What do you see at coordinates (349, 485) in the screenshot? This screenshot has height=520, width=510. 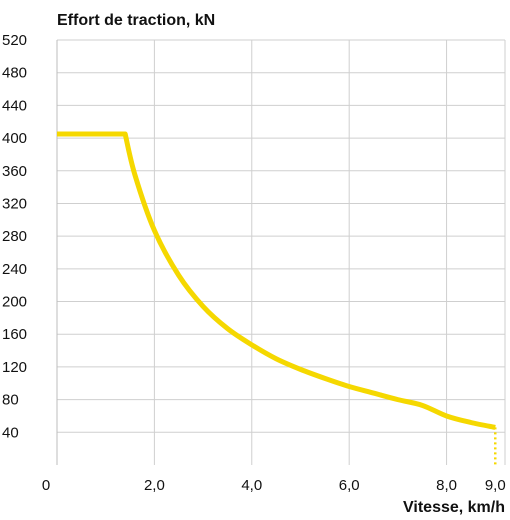 I see `x-tick-label: 6,0` at bounding box center [349, 485].